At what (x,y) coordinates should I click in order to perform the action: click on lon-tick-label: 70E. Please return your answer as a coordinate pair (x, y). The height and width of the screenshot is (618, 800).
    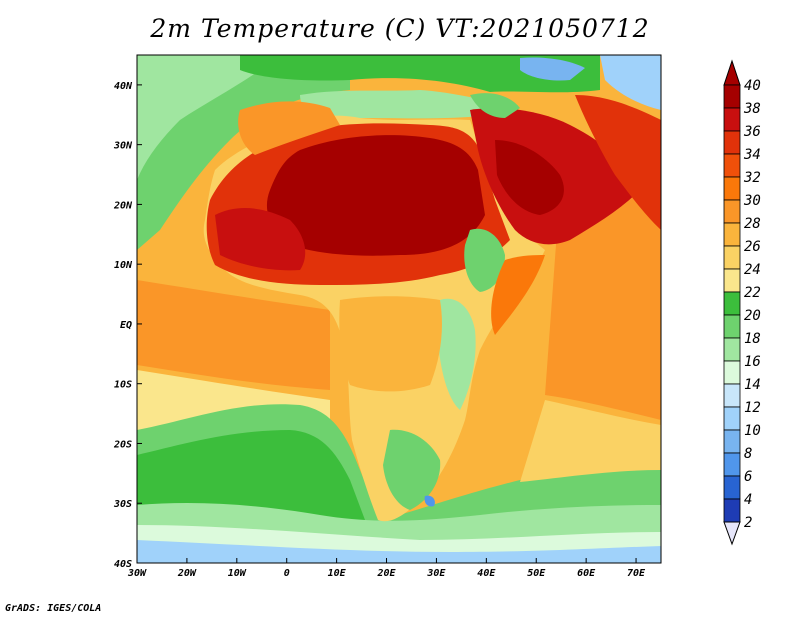
    Looking at the image, I should click on (636, 573).